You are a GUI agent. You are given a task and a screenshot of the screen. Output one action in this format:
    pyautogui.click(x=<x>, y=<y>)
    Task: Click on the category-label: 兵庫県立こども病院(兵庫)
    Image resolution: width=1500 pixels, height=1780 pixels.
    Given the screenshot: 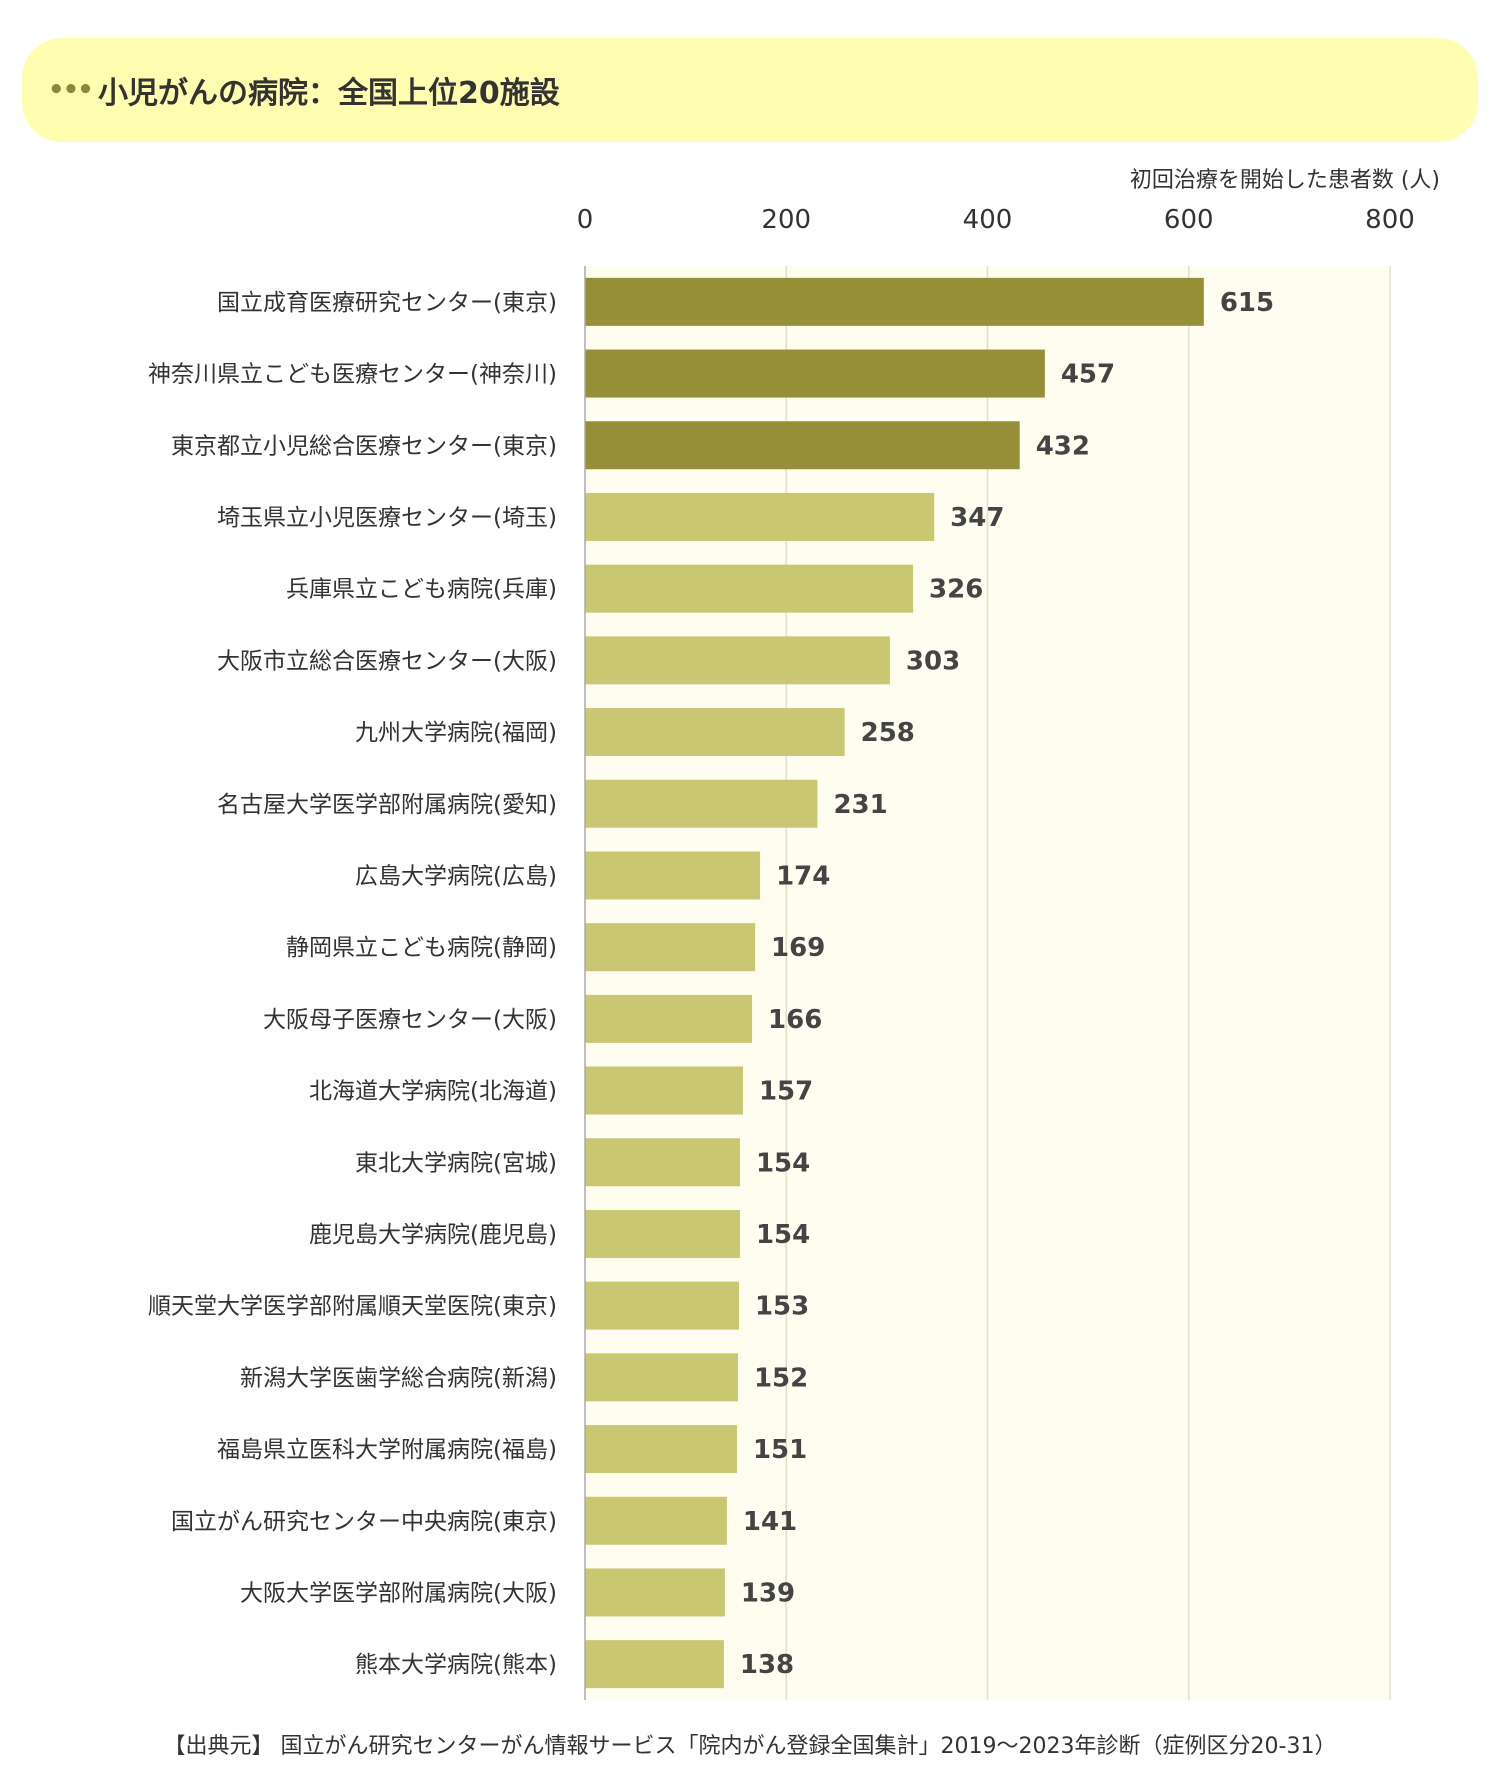 What is the action you would take?
    pyautogui.click(x=421, y=590)
    